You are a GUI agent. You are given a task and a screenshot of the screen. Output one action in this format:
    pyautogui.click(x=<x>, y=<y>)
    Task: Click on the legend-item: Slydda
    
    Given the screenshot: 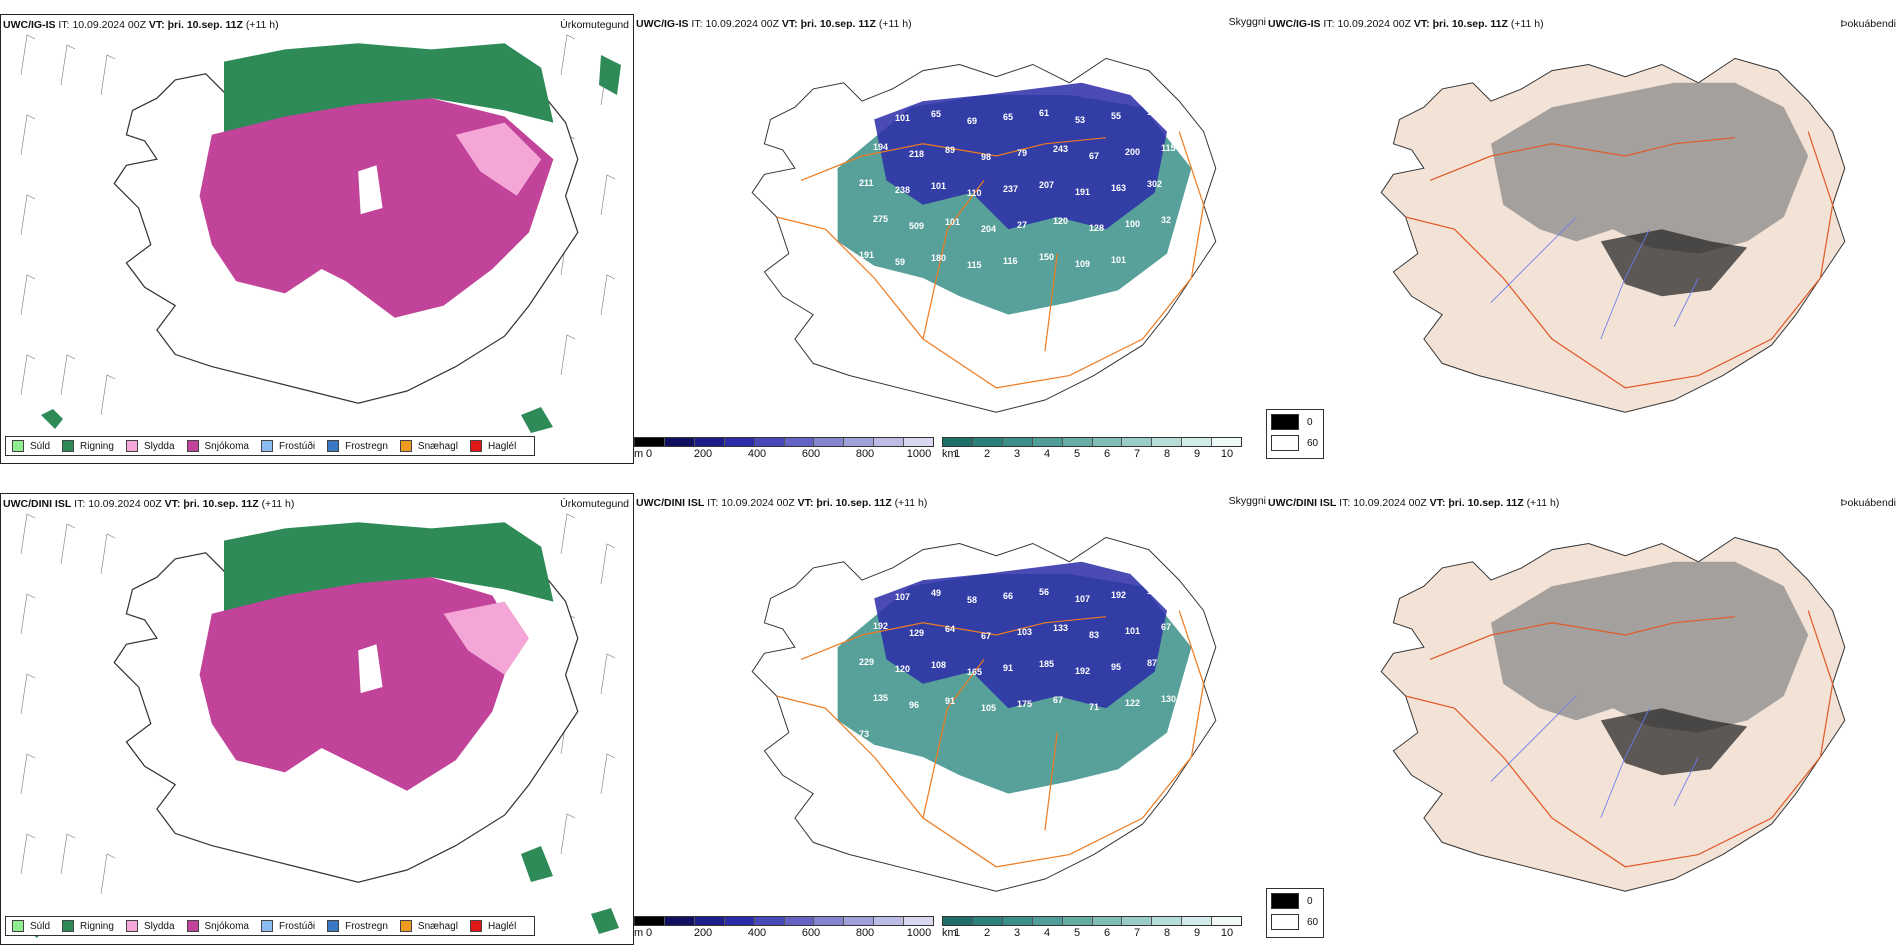 What is the action you would take?
    pyautogui.click(x=150, y=926)
    